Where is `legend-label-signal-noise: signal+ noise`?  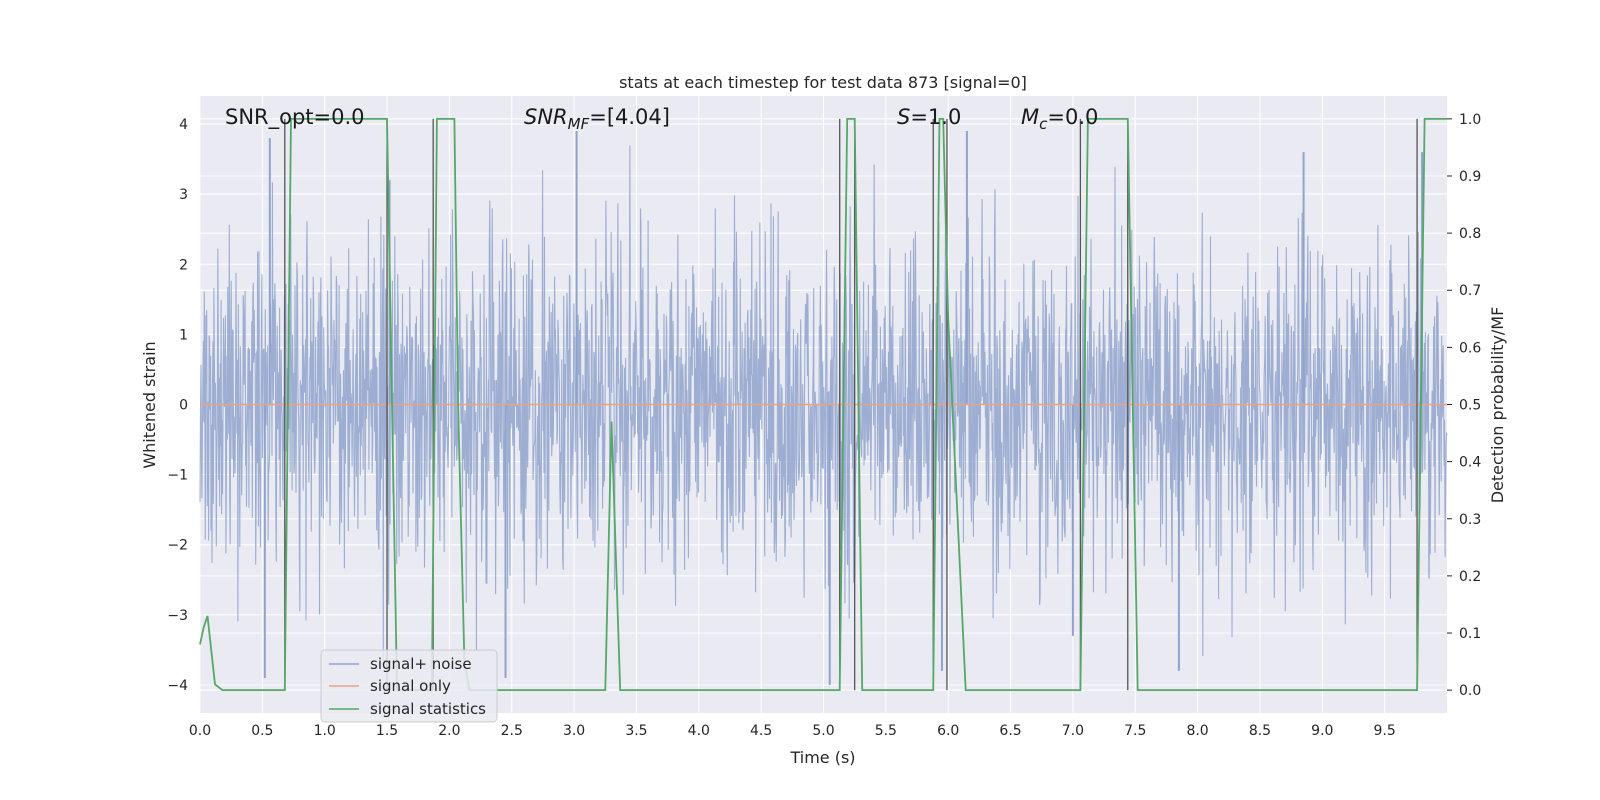
legend-label-signal-noise: signal+ noise is located at coordinates (421, 664).